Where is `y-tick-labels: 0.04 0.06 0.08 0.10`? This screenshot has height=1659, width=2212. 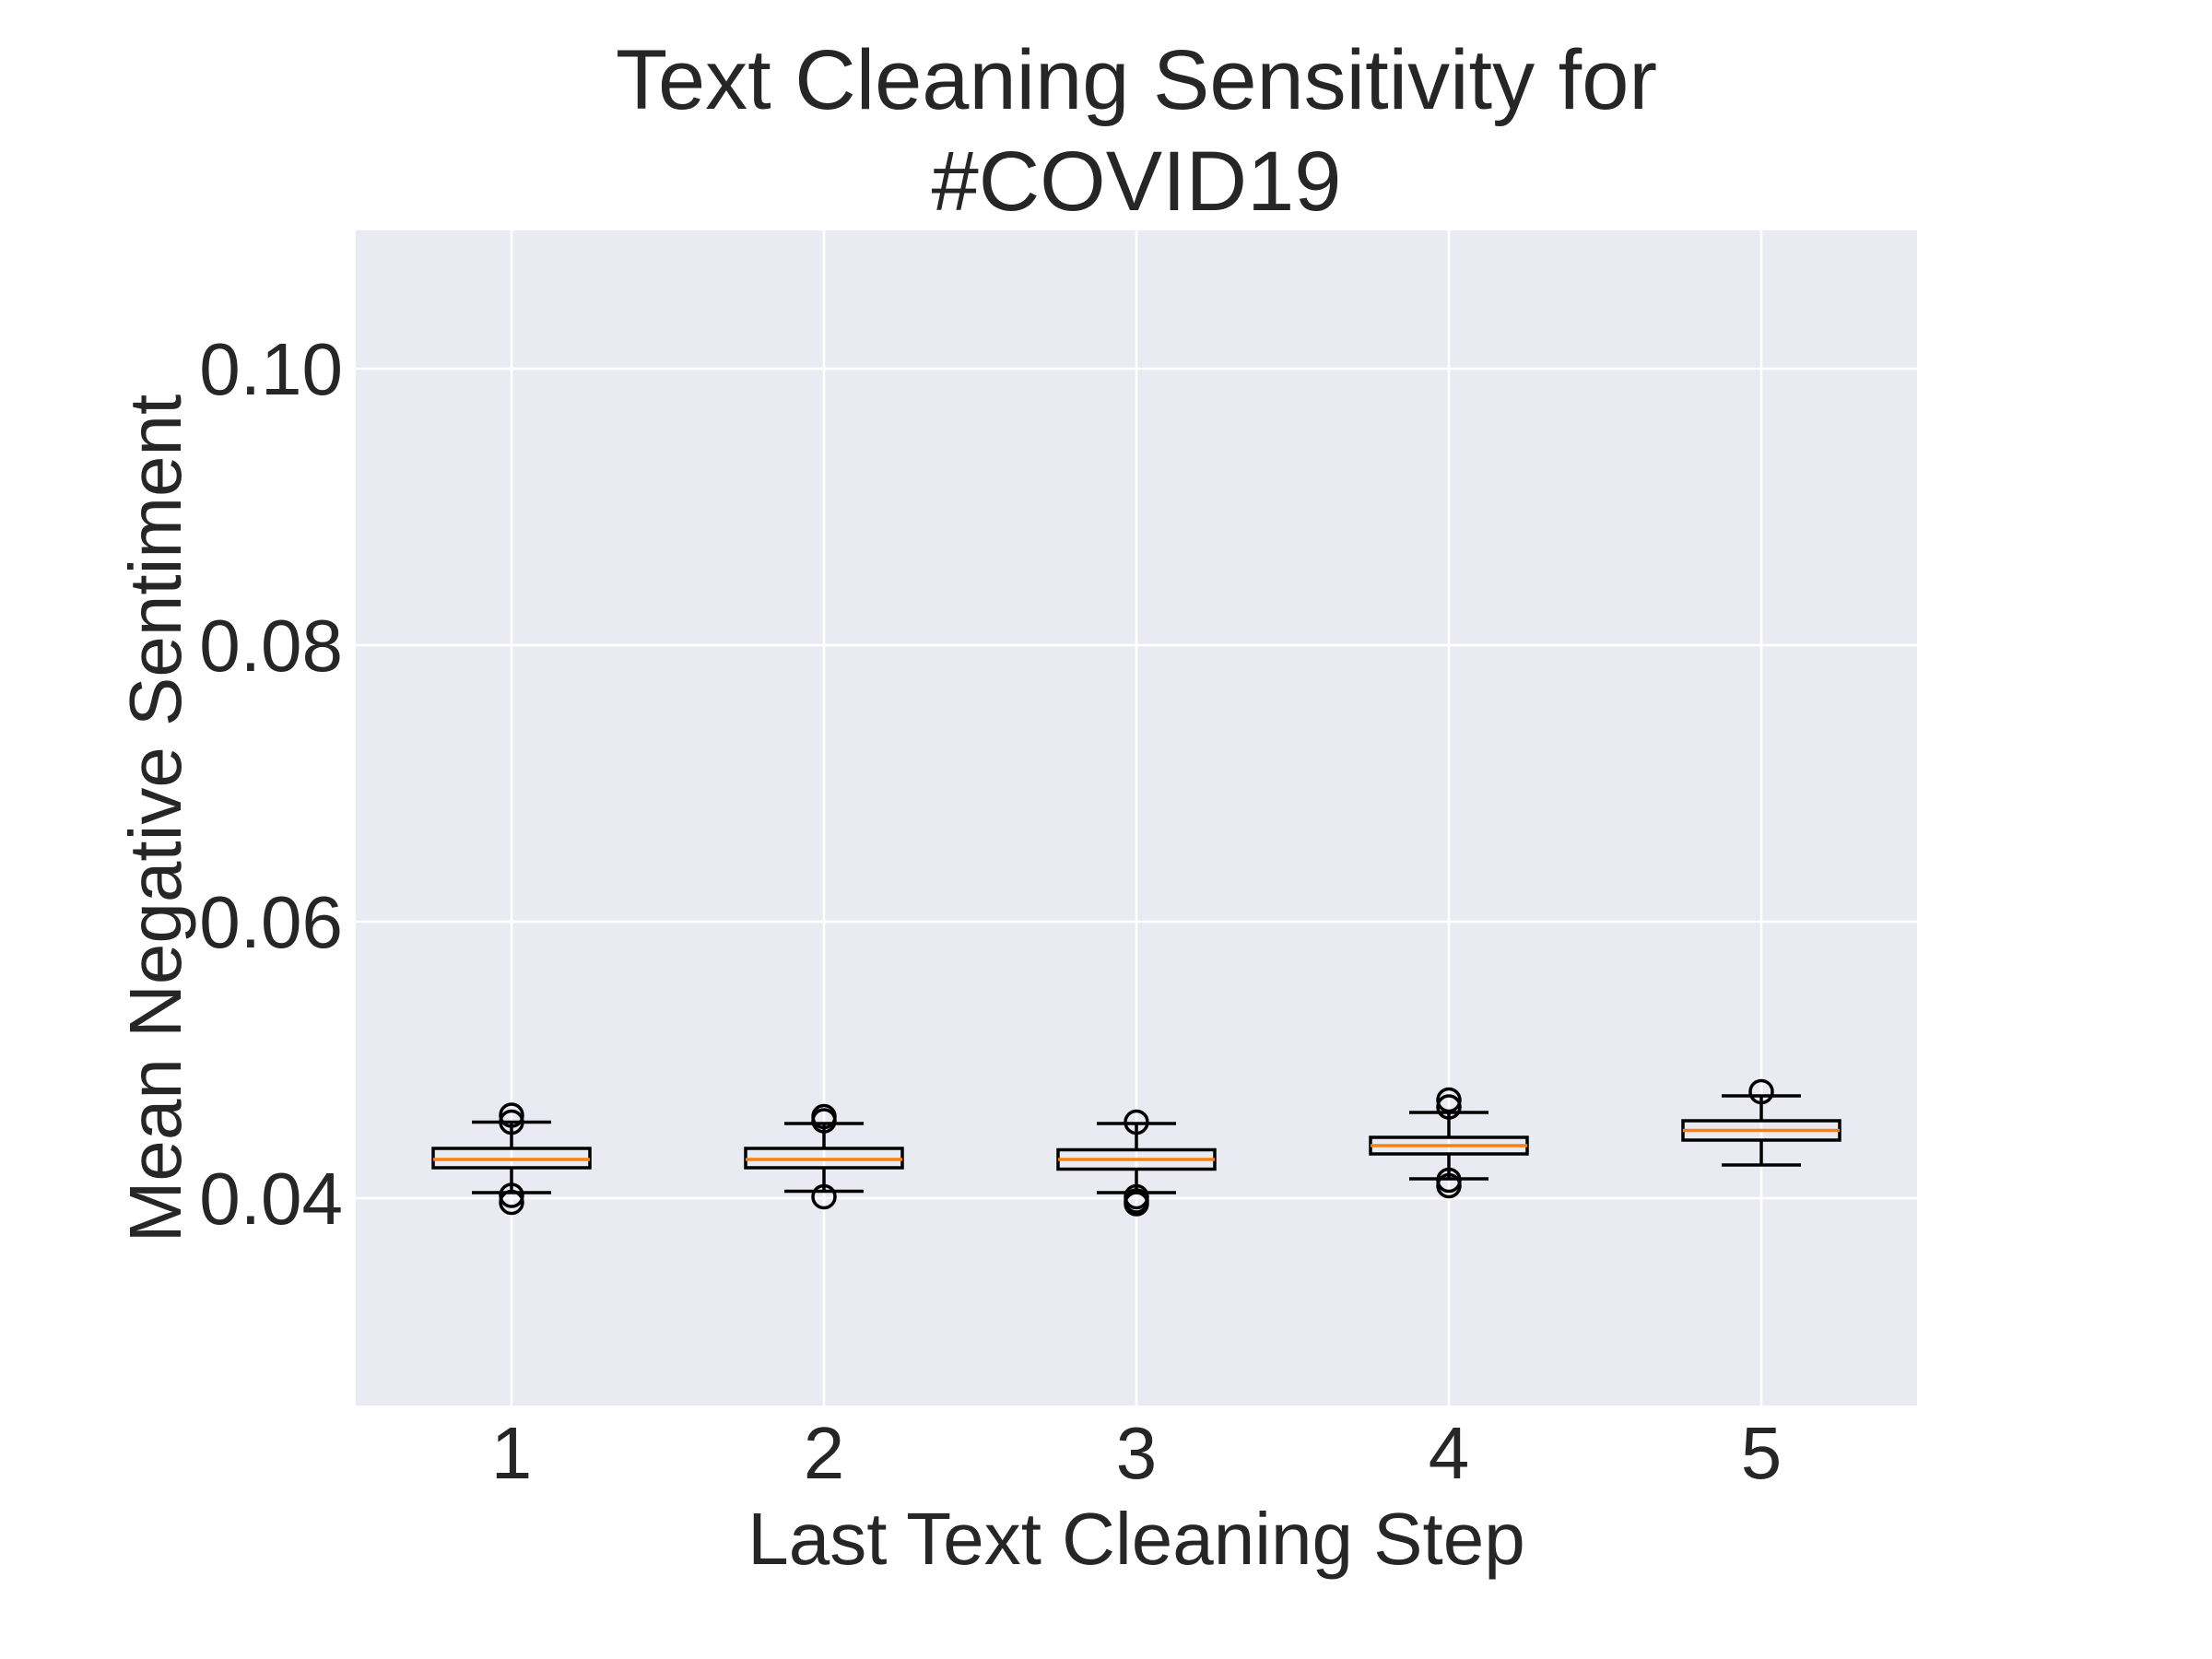 y-tick-labels: 0.04 0.06 0.08 0.10 is located at coordinates (271, 784).